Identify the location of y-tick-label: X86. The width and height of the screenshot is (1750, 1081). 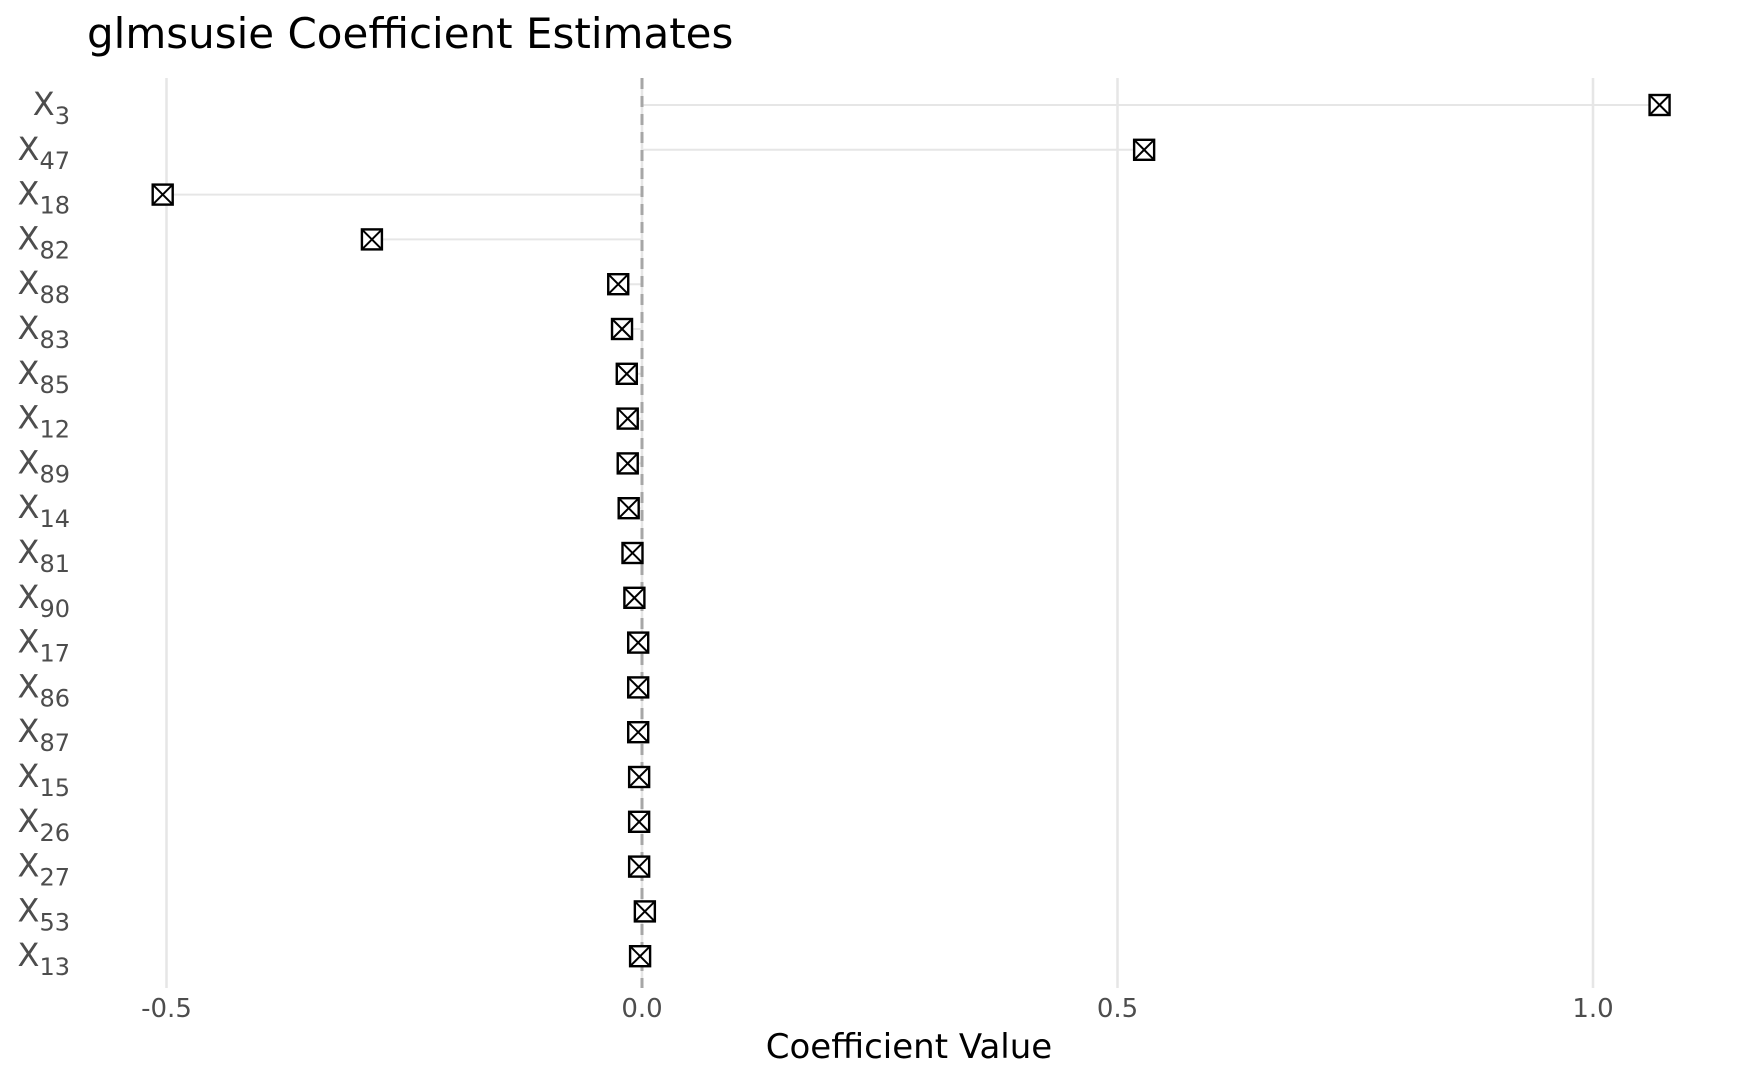
(44, 689).